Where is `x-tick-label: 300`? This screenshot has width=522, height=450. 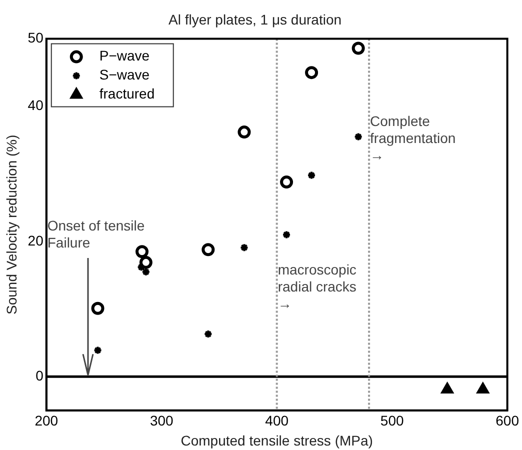 x-tick-label: 300 is located at coordinates (162, 420).